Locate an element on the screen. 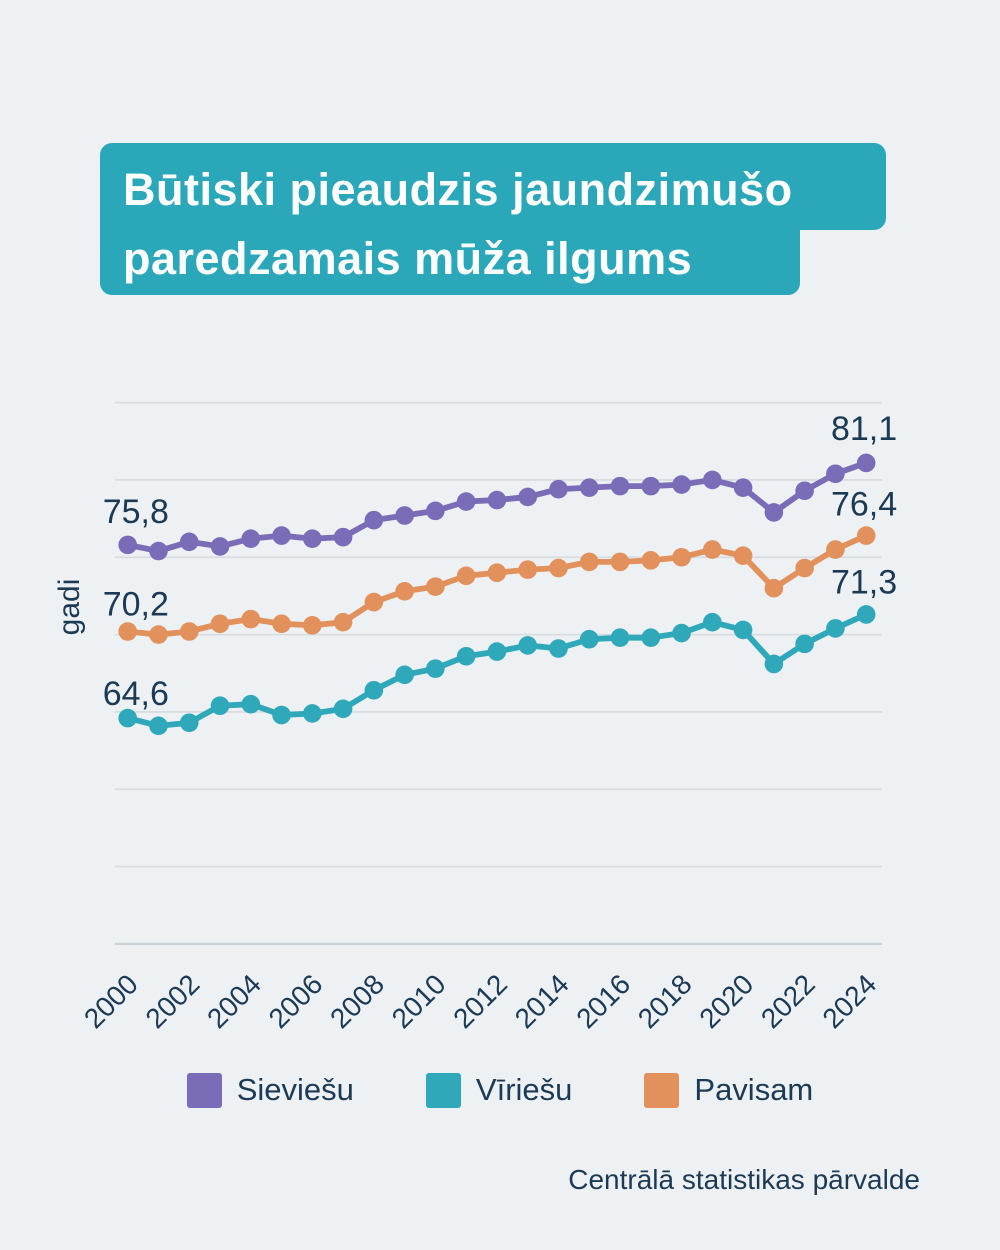 This screenshot has height=1250, width=1000. source-attribution: Centrālā statistikas pārvalde is located at coordinates (744, 1179).